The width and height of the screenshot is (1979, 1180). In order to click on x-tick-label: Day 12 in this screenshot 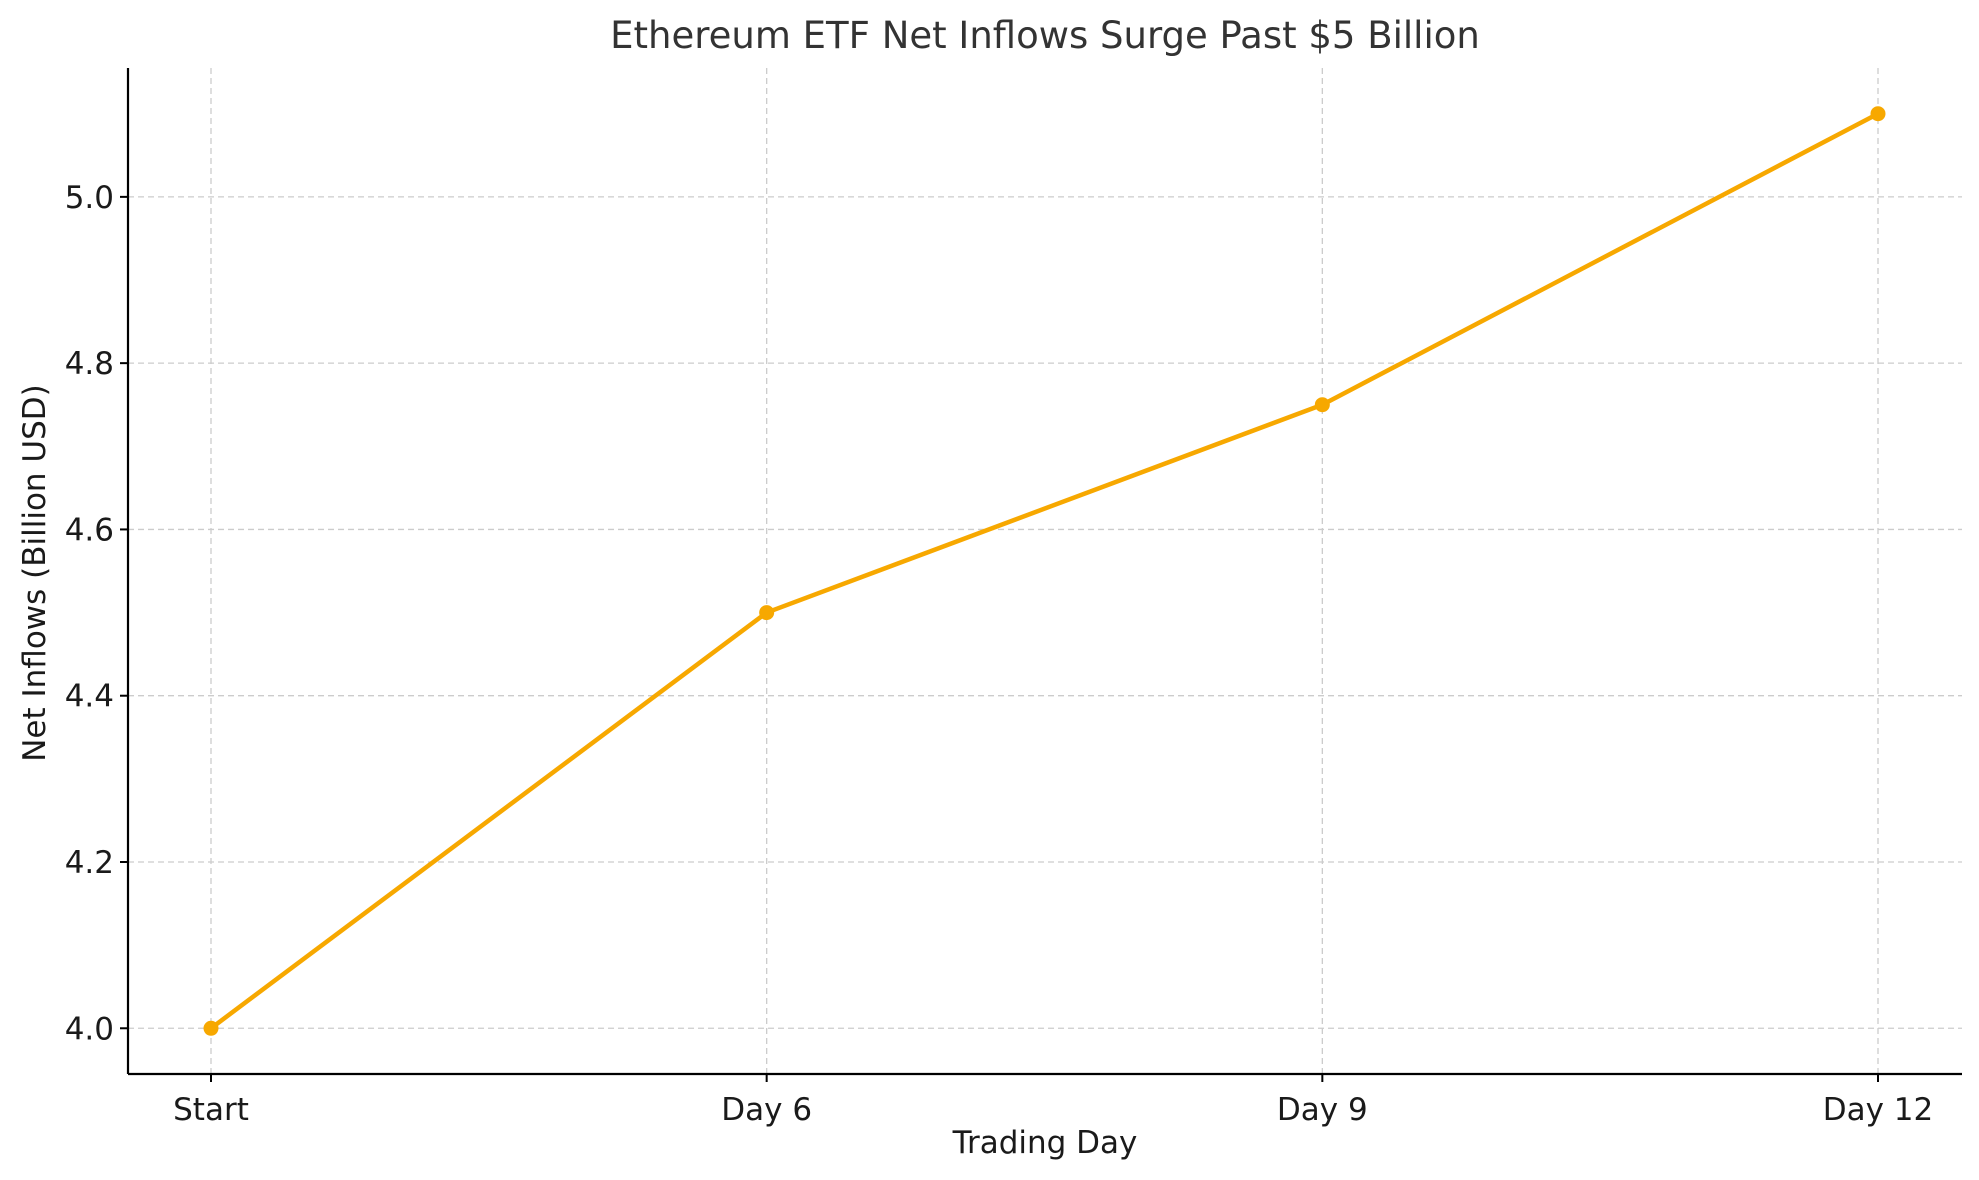, I will do `click(1878, 1110)`.